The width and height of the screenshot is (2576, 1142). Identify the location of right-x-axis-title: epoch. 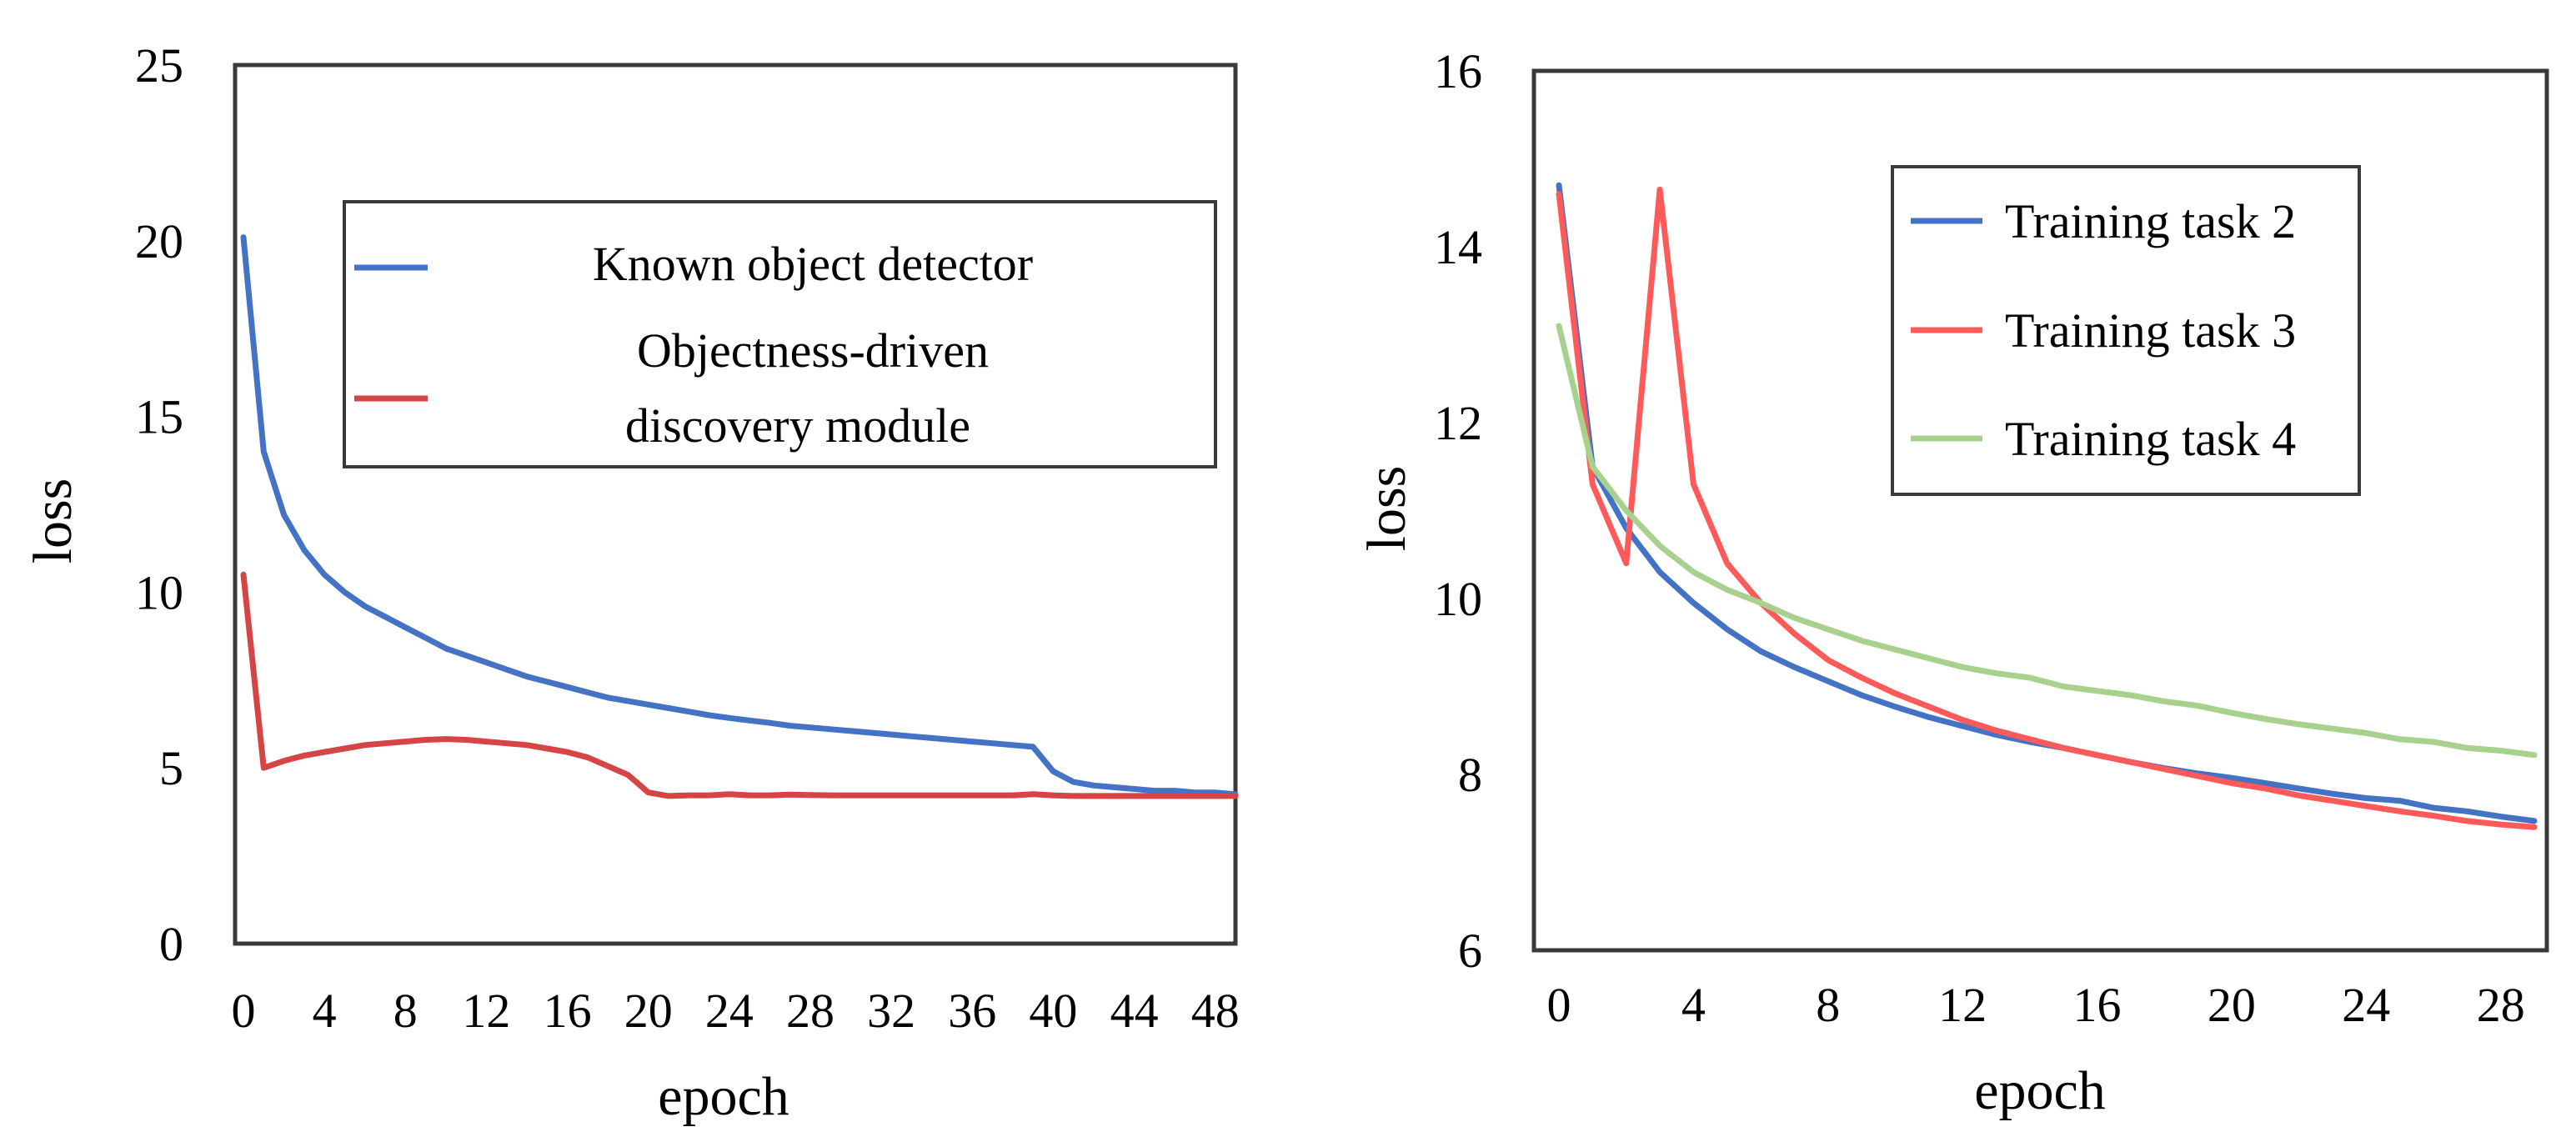
(2040, 1091).